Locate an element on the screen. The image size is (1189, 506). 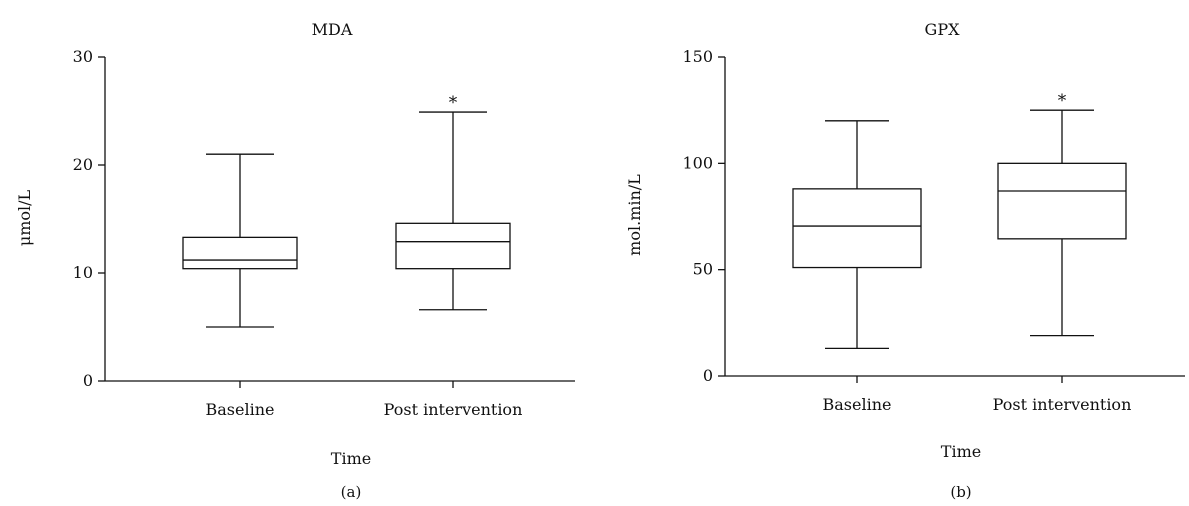
y-tick-label: 30 is located at coordinates (83, 56).